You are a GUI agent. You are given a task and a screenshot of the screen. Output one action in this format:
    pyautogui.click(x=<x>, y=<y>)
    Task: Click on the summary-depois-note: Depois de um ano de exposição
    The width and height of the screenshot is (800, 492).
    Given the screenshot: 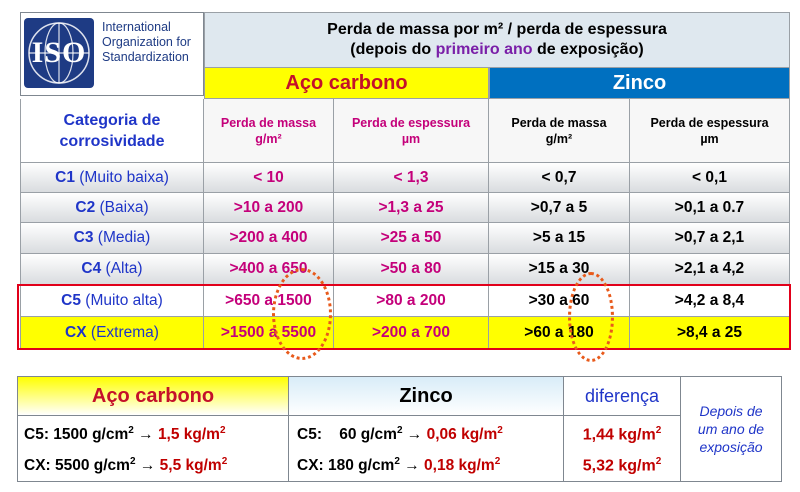 What is the action you would take?
    pyautogui.click(x=731, y=429)
    